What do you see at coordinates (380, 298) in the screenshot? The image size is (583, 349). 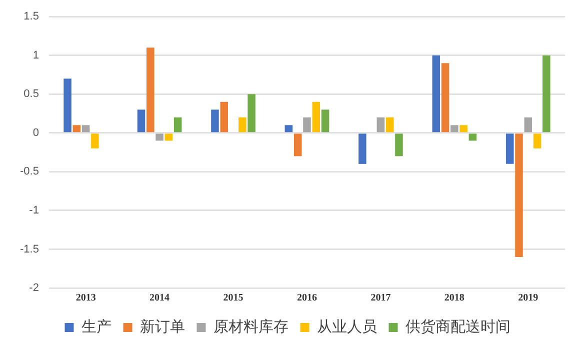 I see `x-tick-label: 2017` at bounding box center [380, 298].